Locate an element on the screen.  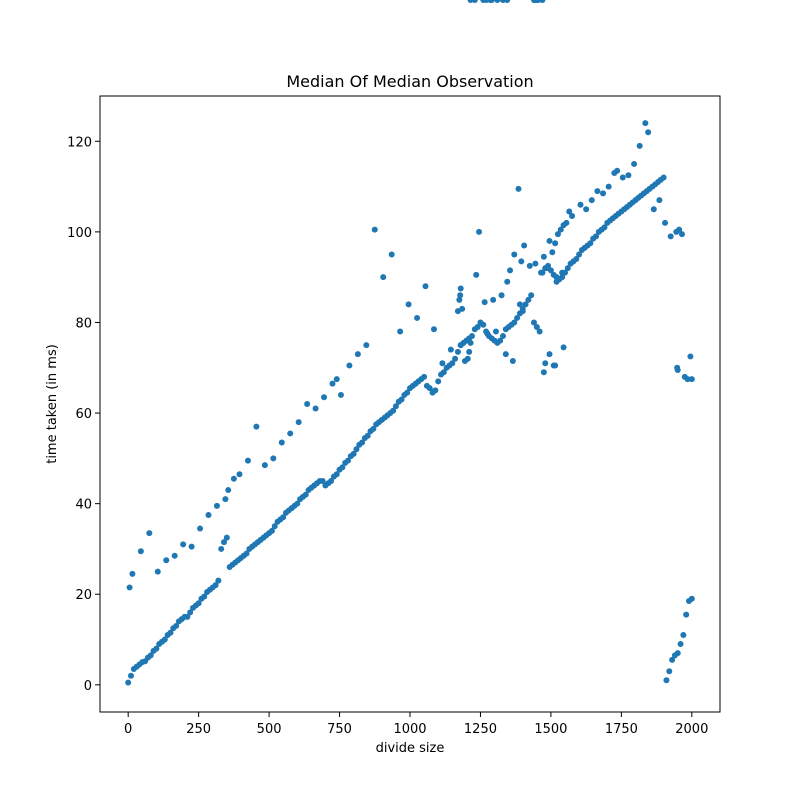
x-tick-label: 2000 is located at coordinates (691, 729).